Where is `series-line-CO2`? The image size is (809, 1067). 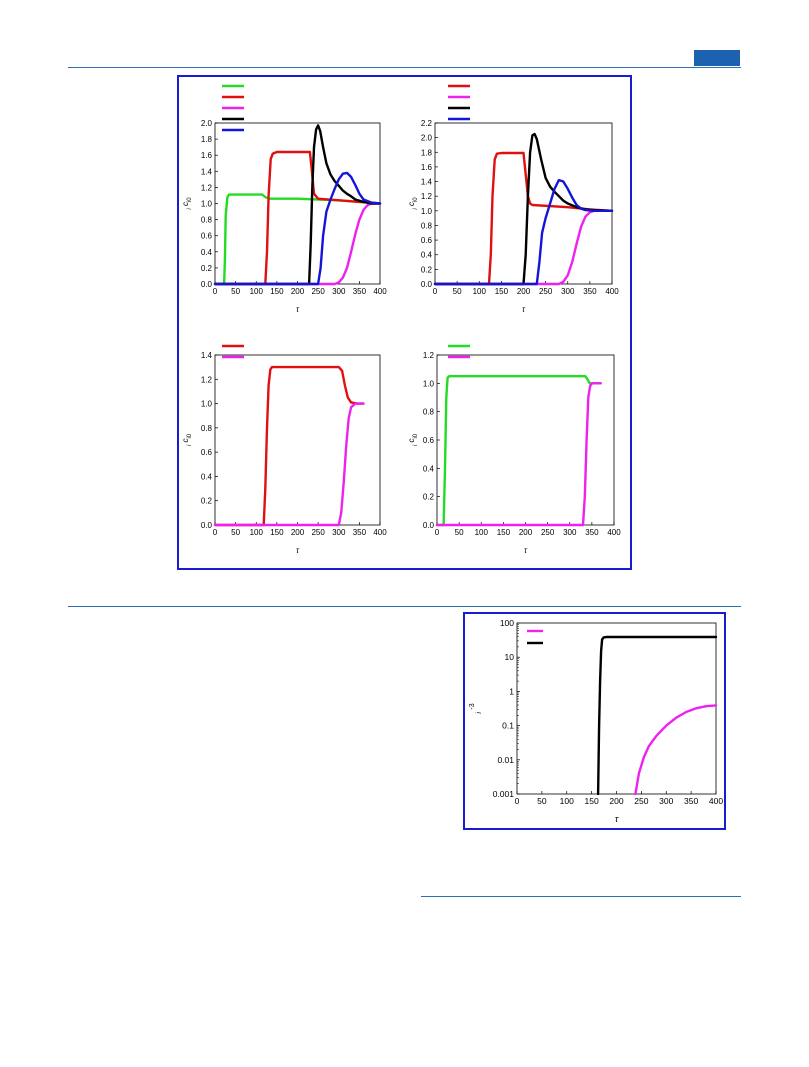 series-line-CO2 is located at coordinates (289, 446).